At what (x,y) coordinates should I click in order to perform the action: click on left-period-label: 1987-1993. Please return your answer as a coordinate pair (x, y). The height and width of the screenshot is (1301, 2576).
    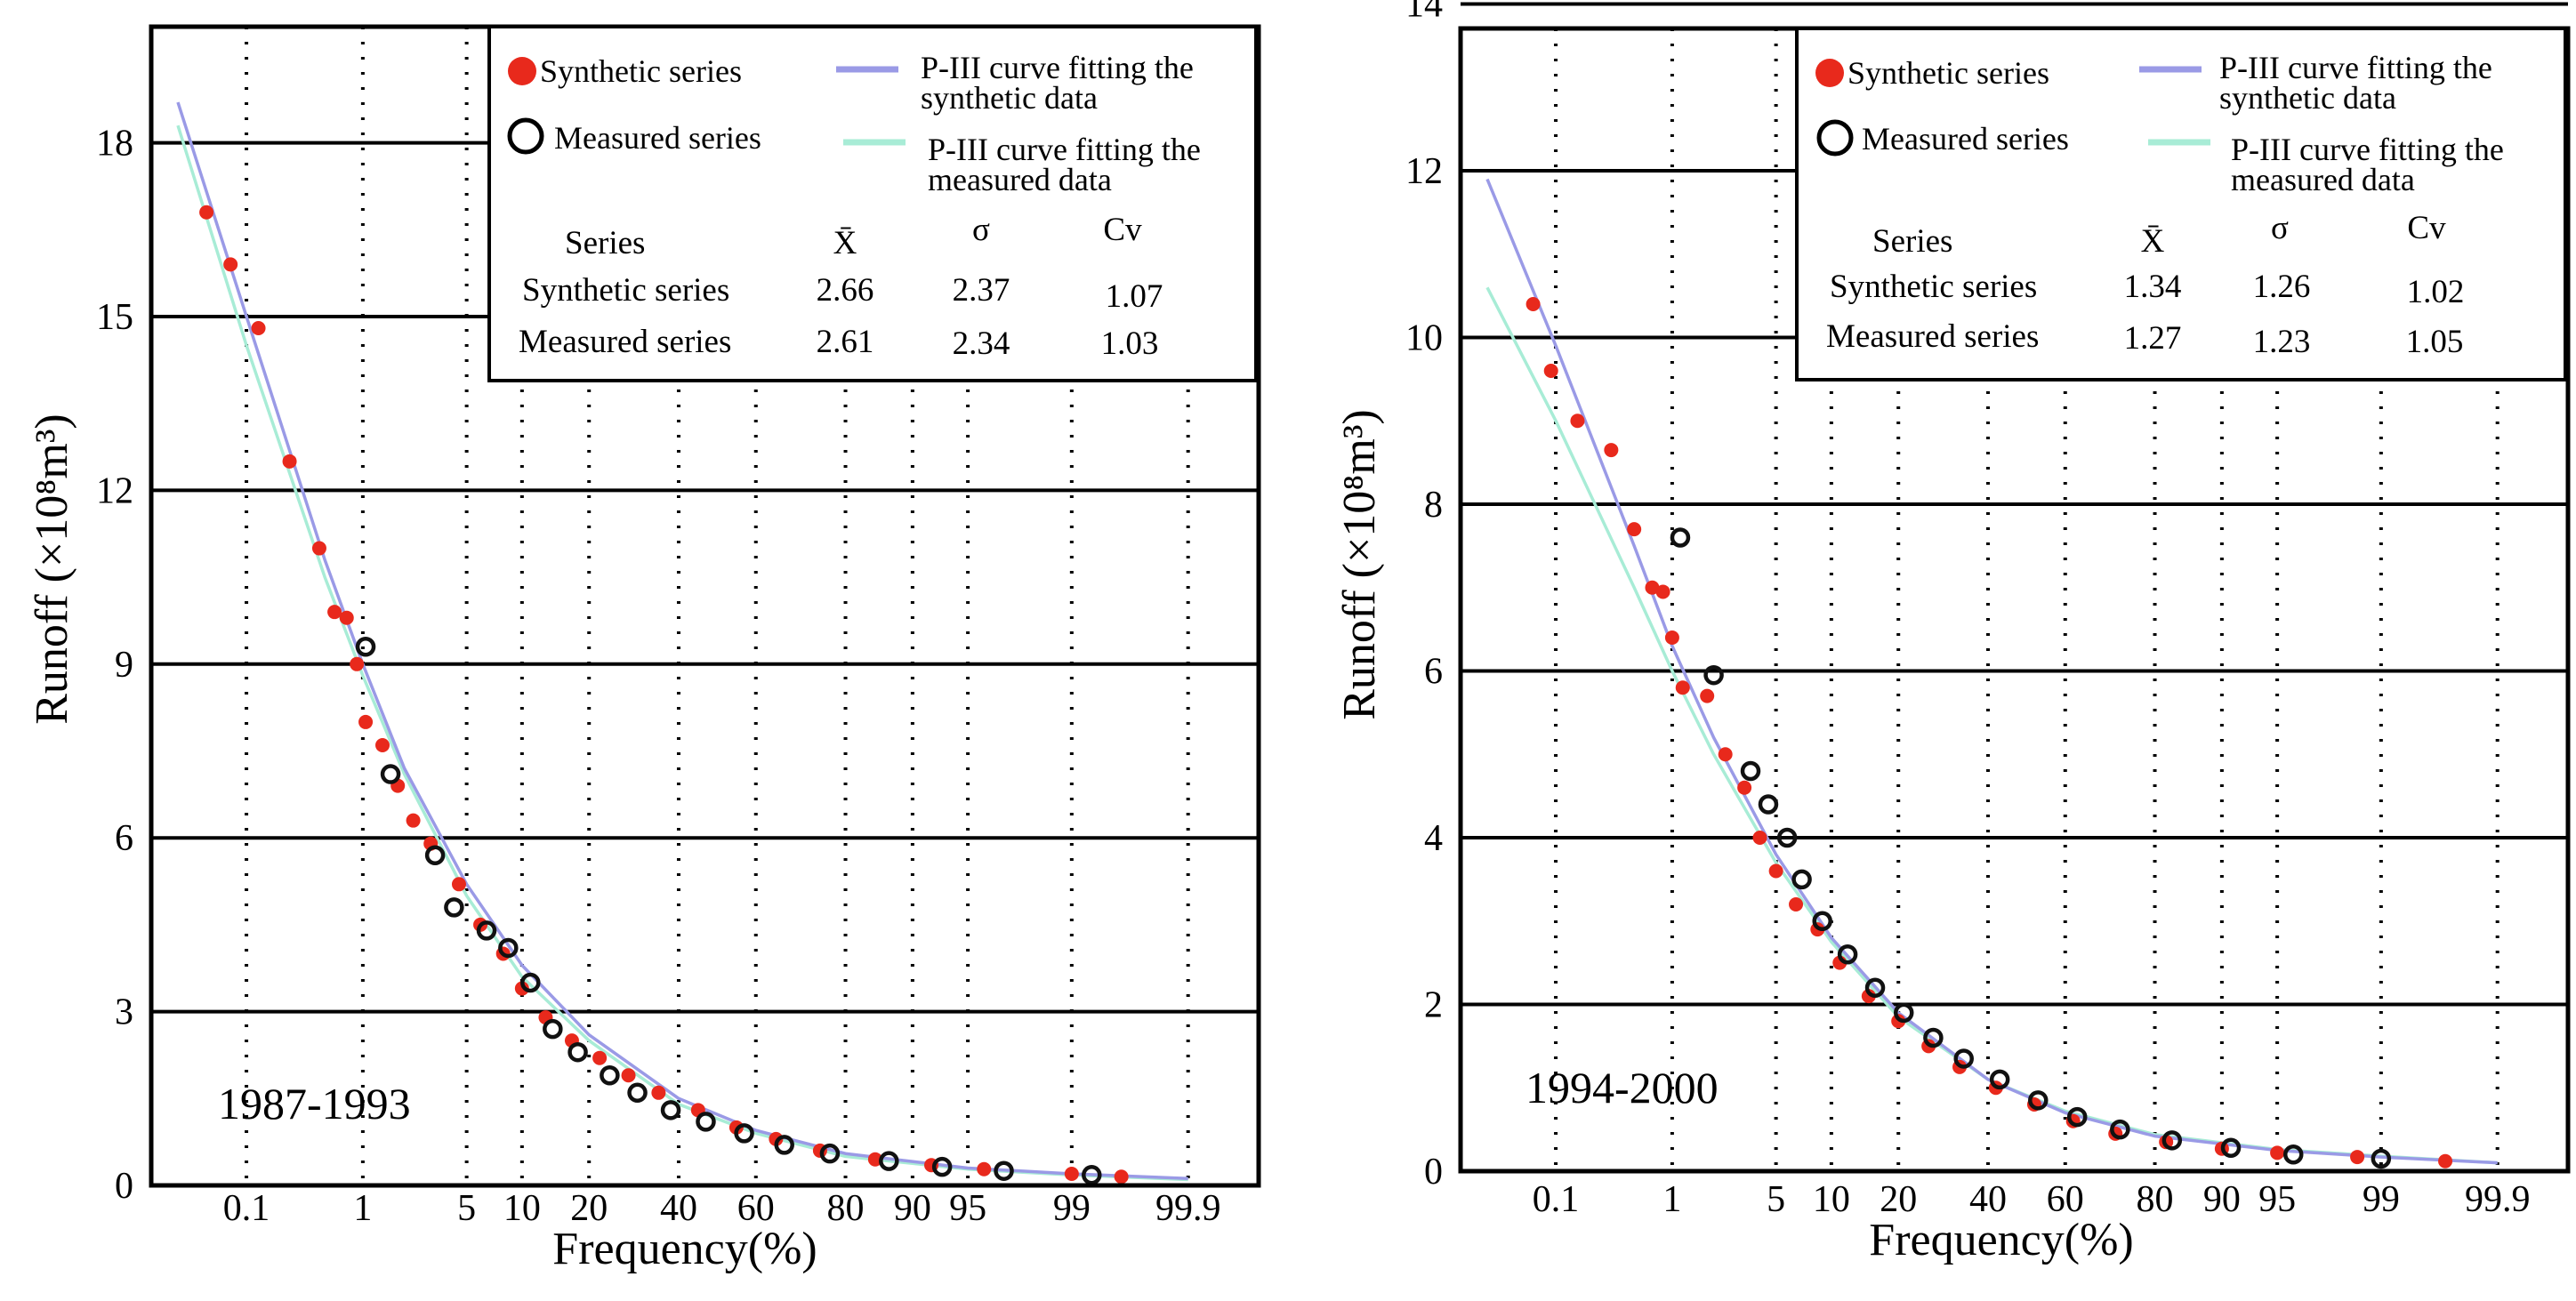
    Looking at the image, I should click on (314, 1103).